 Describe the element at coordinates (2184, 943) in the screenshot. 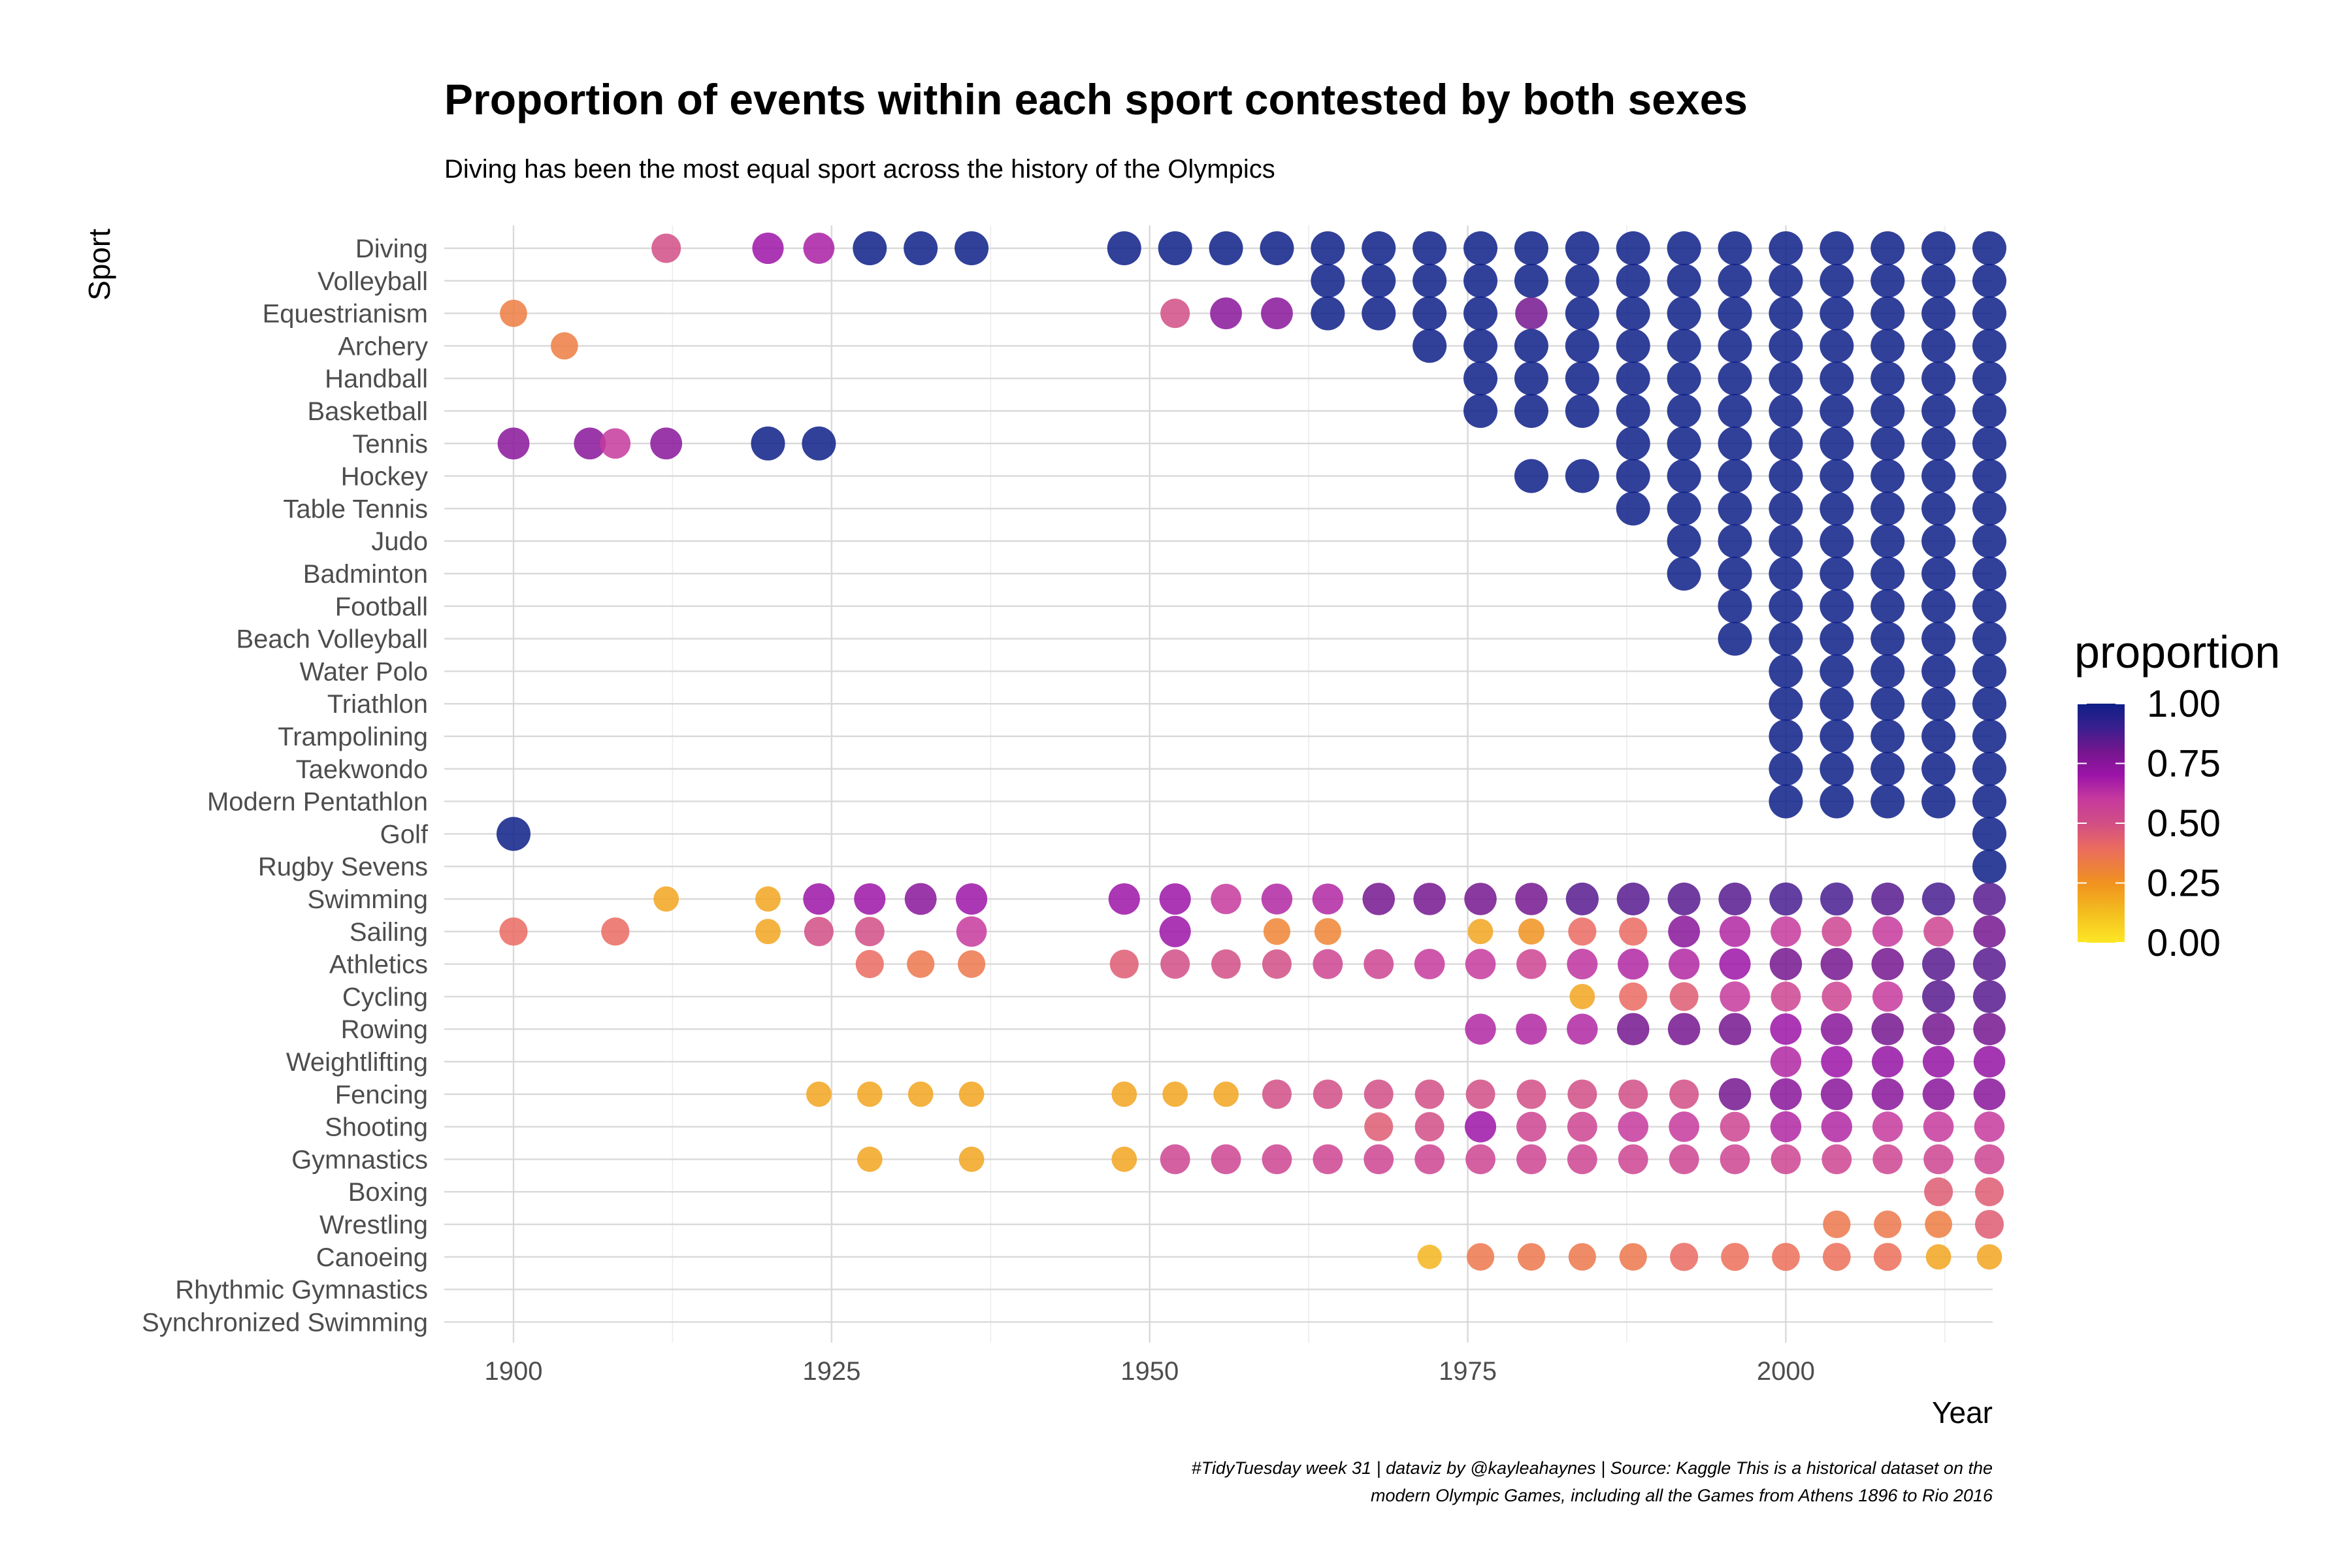

I see `legend-tick-label: 0.00` at that location.